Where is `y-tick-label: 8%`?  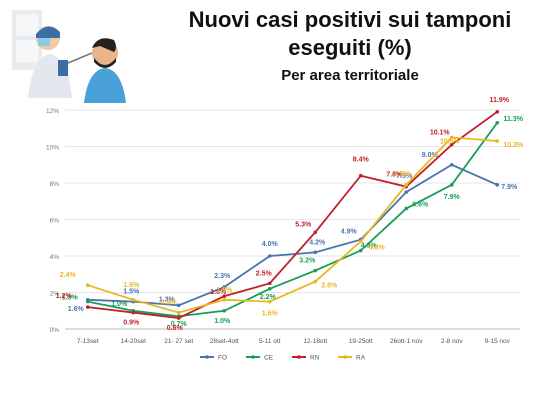 y-tick-label: 8% is located at coordinates (55, 184).